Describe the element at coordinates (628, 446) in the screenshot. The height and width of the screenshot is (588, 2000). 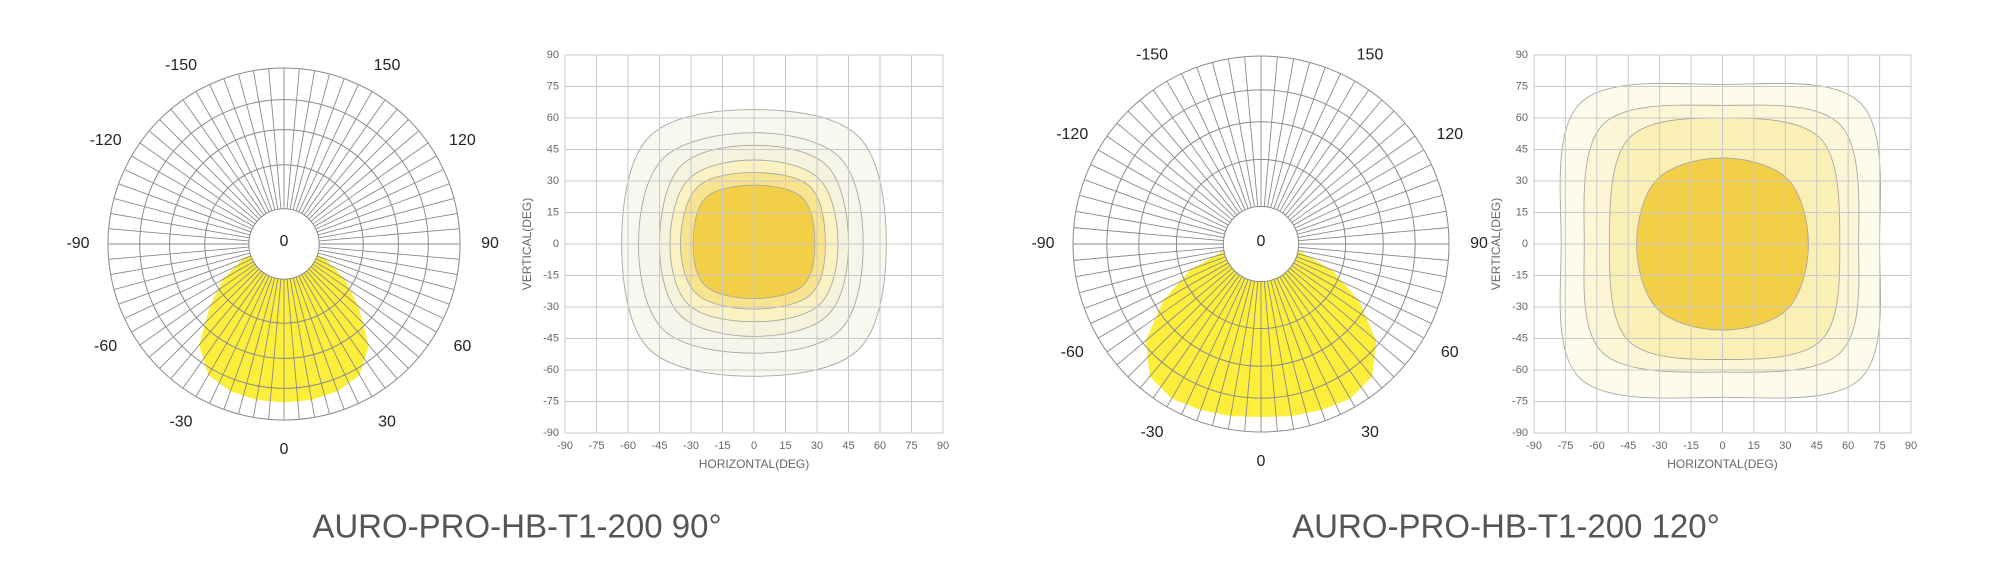
I see `x-tick-label: -60` at that location.